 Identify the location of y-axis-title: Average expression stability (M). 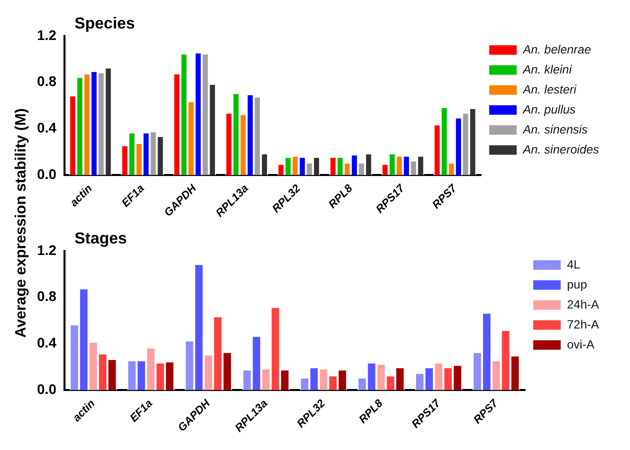
(21, 223).